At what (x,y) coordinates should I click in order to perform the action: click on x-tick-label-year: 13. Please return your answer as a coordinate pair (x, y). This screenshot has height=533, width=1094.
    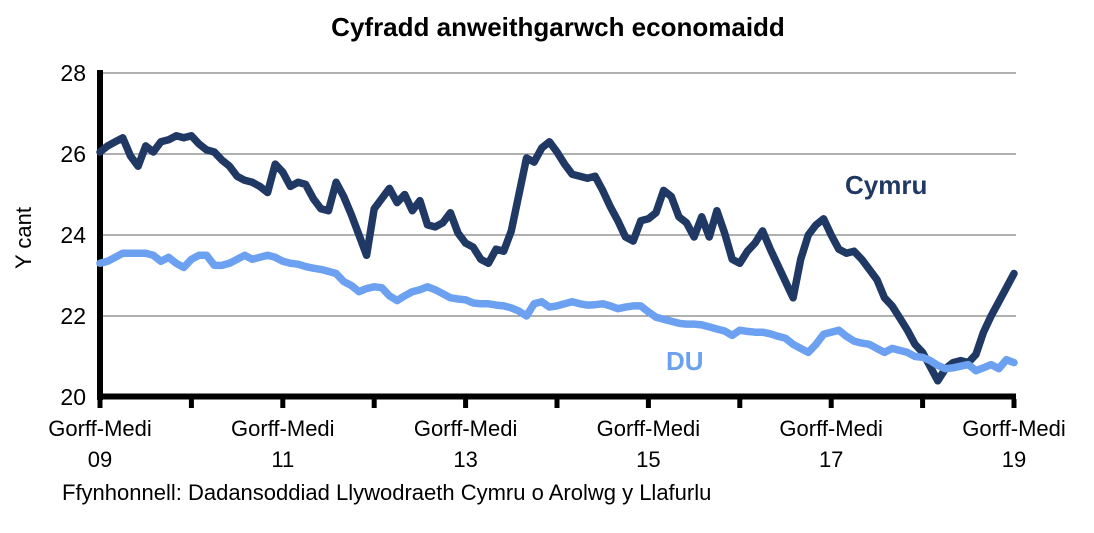
    Looking at the image, I should click on (465, 459).